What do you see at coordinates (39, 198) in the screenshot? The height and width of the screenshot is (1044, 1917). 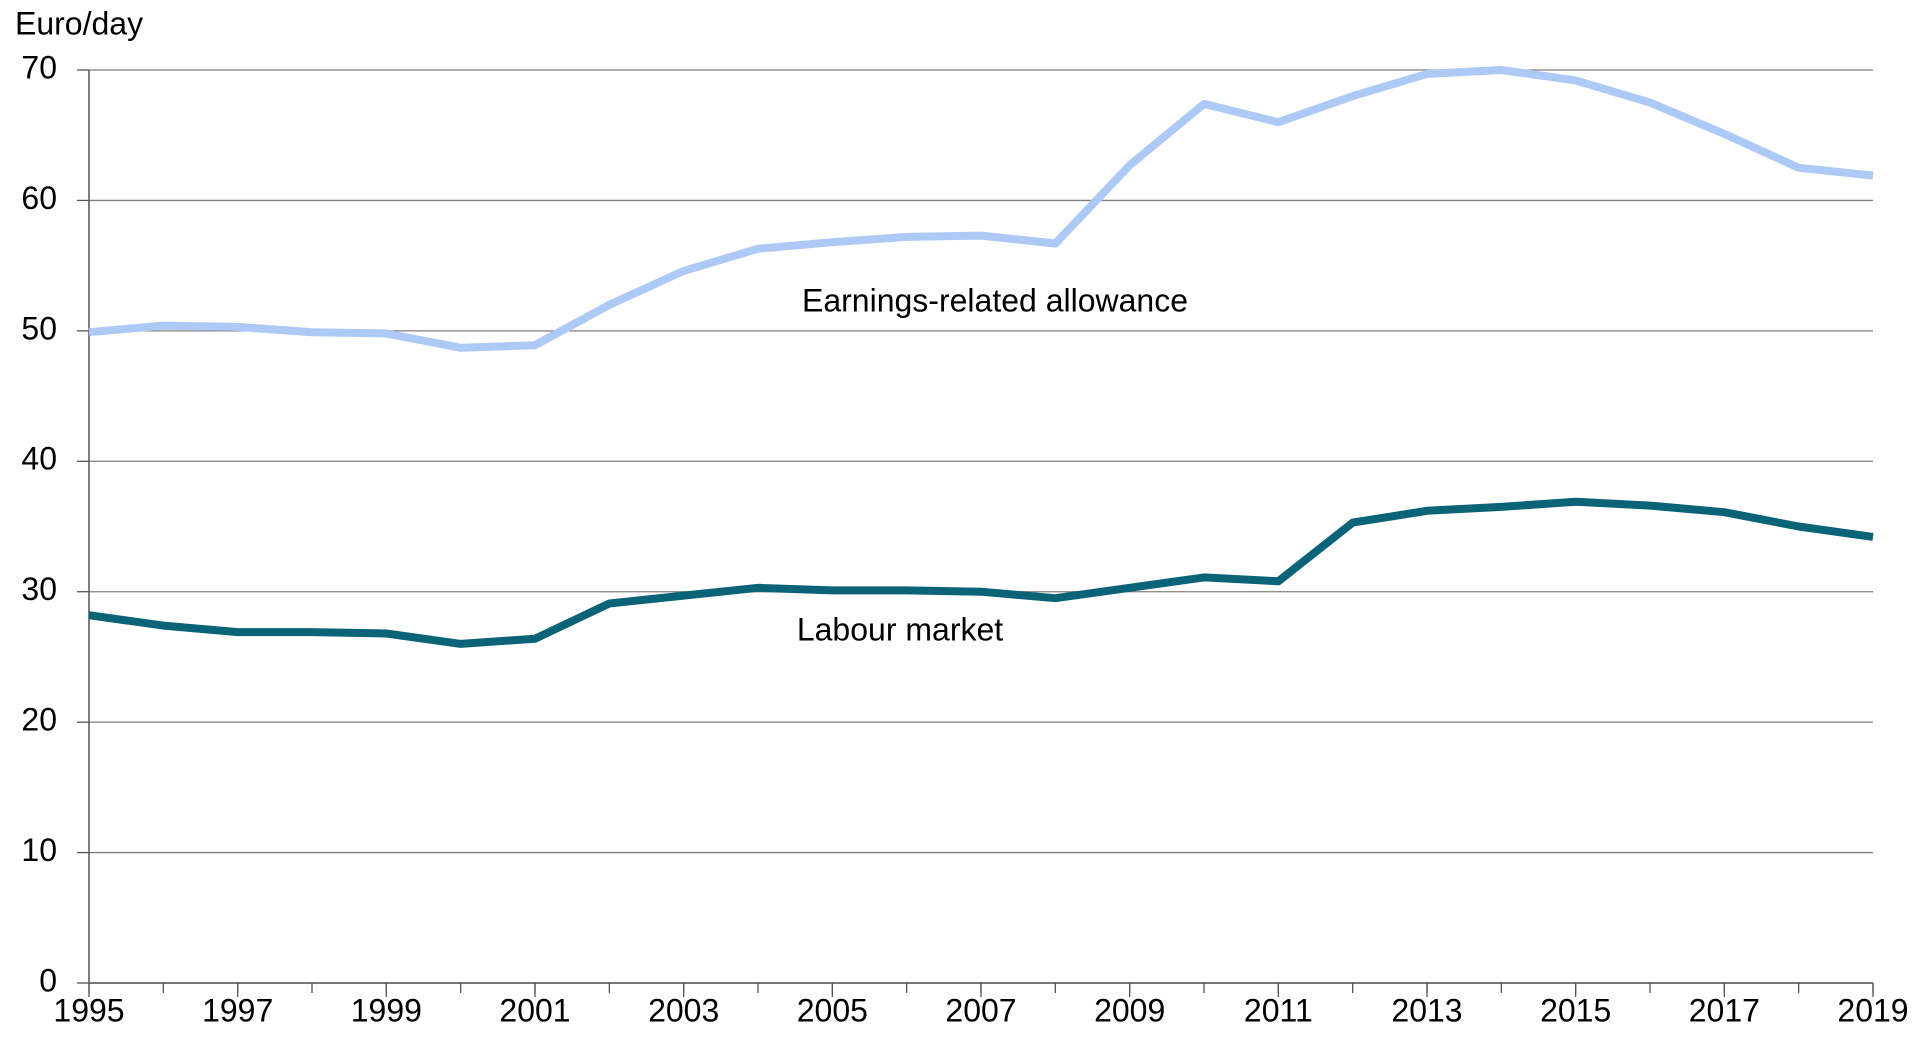 I see `y-tick-label: 60` at bounding box center [39, 198].